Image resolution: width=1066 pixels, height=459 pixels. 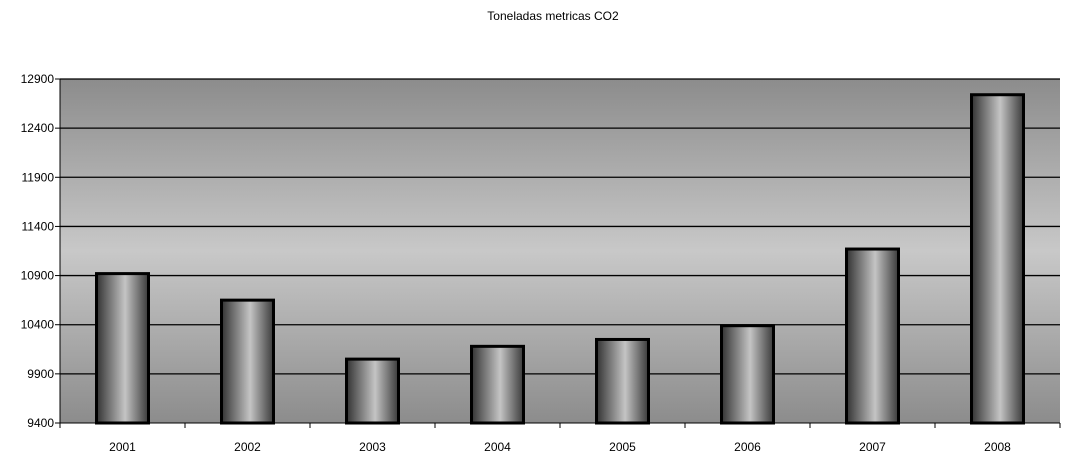 I want to click on y-tick-label: 11400, so click(x=38, y=226).